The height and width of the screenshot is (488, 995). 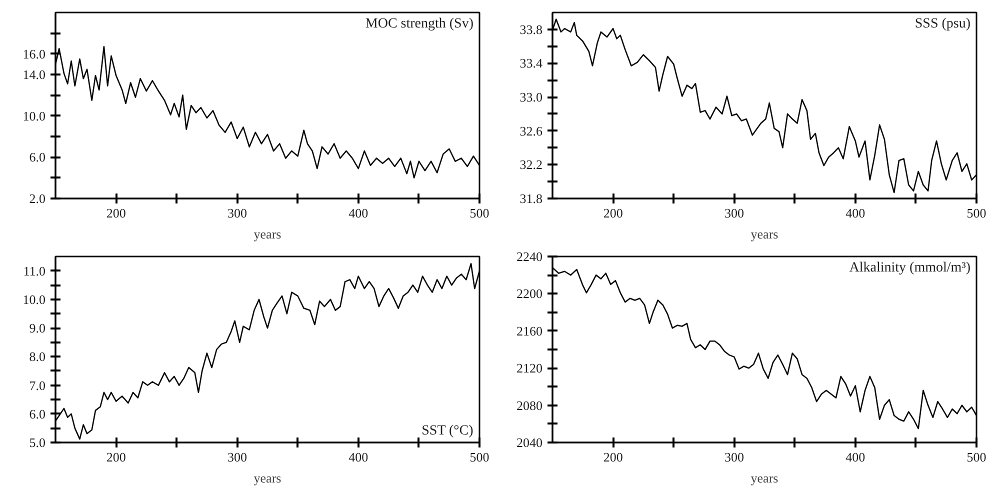 I want to click on chart-title: MOC strength (Sv), so click(x=419, y=24).